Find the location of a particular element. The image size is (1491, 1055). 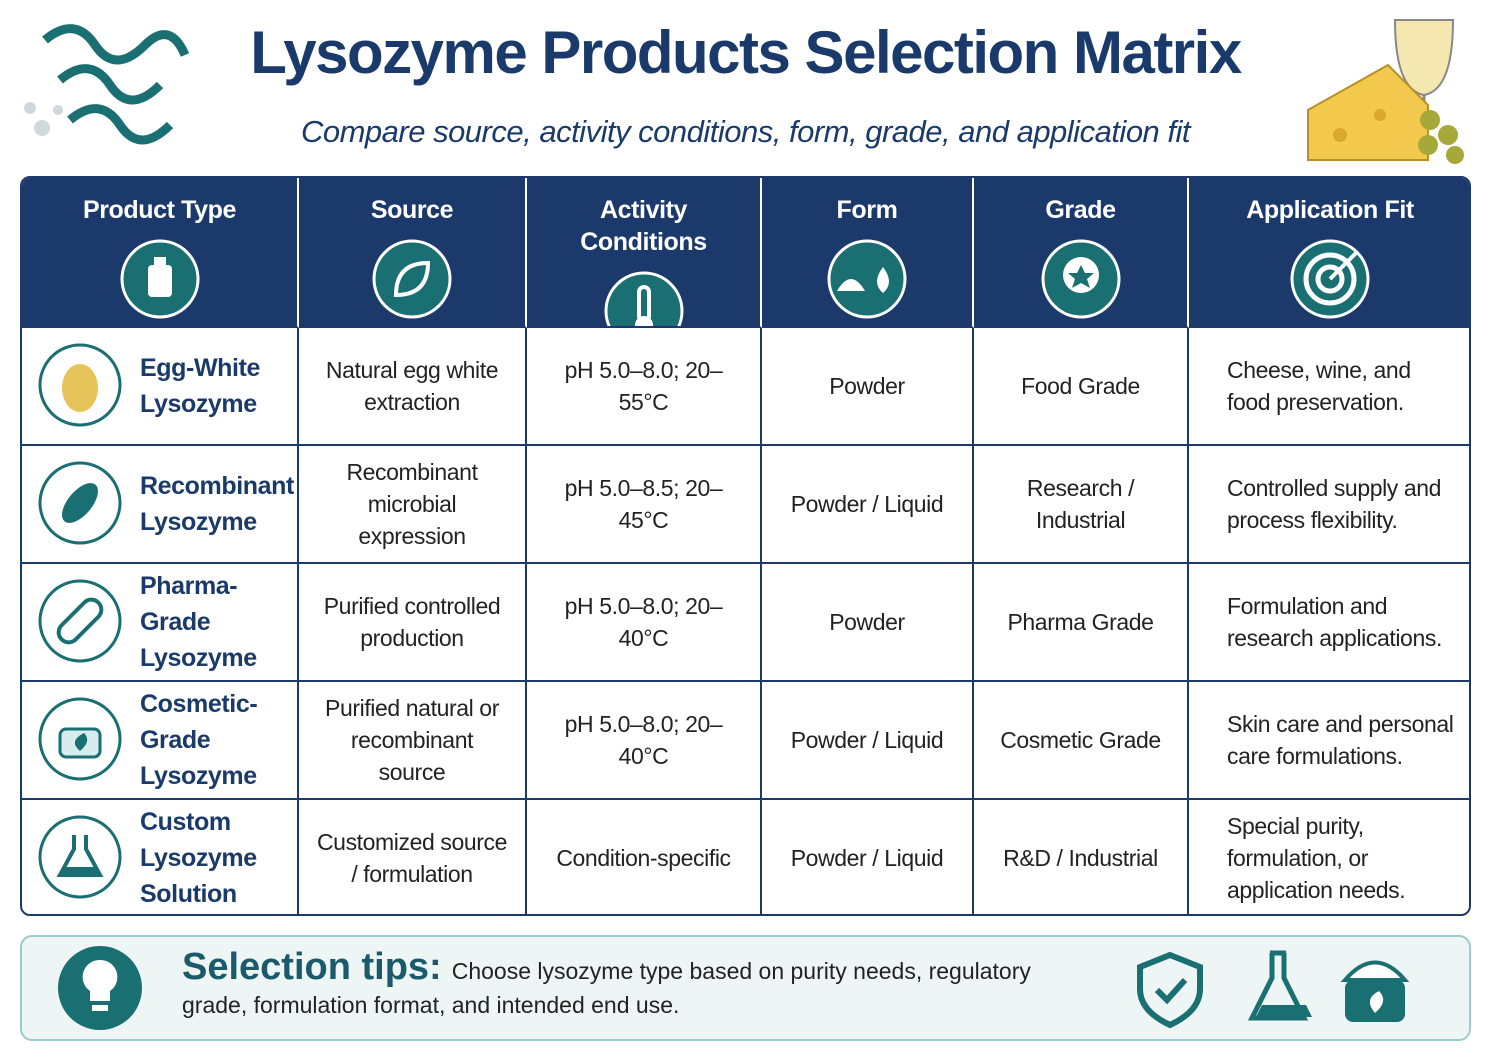

cell-text: Recombinant microbial expression is located at coordinates (412, 504).